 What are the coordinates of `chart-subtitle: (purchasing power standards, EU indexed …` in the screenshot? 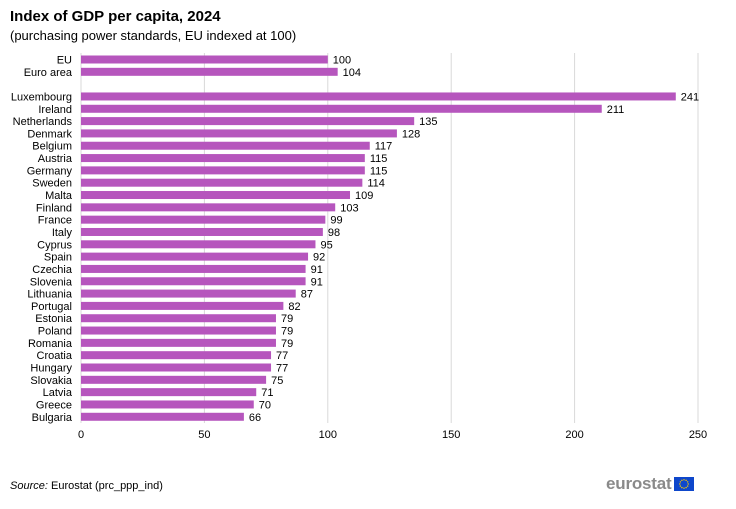 It's located at (153, 35).